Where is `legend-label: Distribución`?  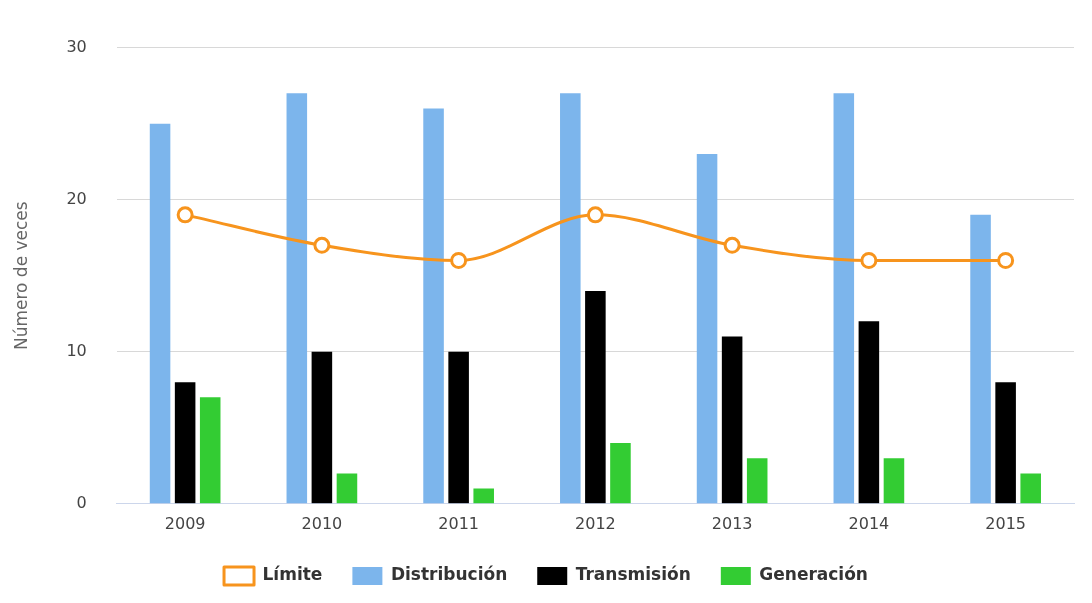 legend-label: Distribución is located at coordinates (449, 574).